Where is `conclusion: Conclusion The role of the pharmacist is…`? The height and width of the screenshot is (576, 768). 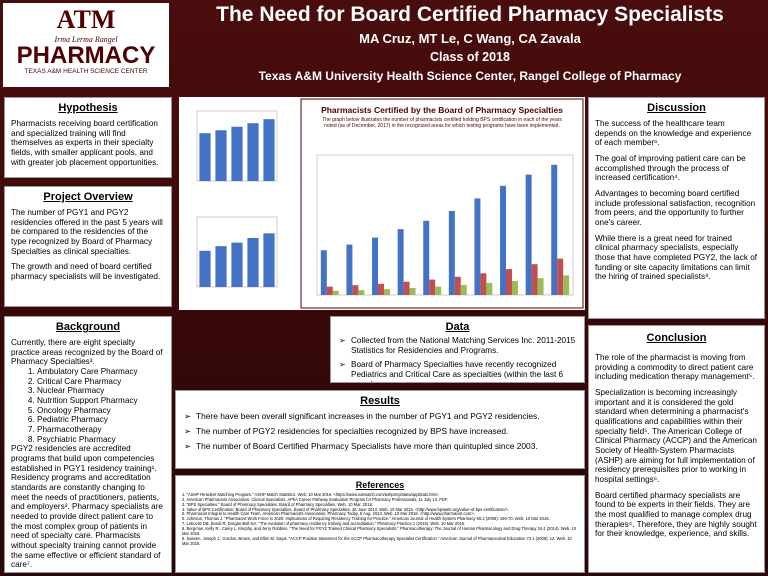 conclusion: Conclusion The role of the pharmacist is… is located at coordinates (676, 449).